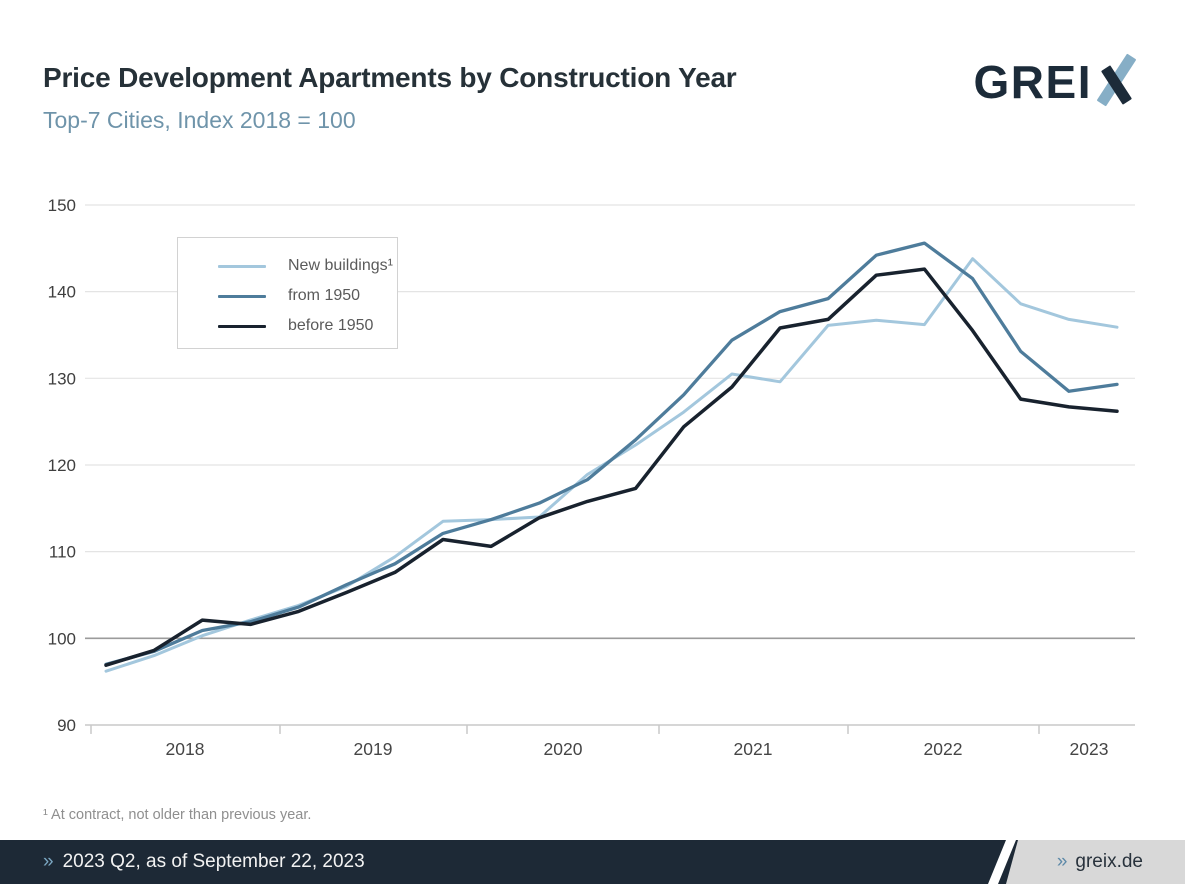  Describe the element at coordinates (340, 265) in the screenshot. I see `legend-label: New buildings¹` at that location.